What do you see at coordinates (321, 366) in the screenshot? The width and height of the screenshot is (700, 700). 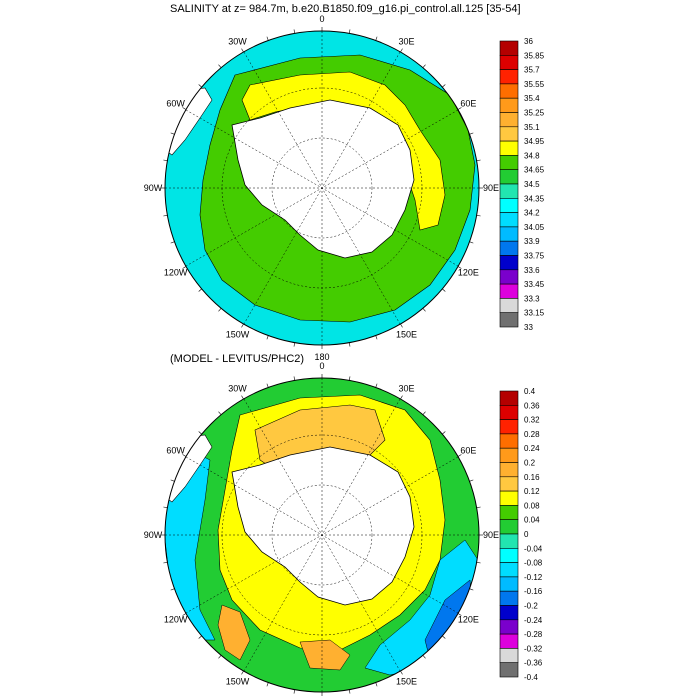 I see `panel2-lon-label: 0` at bounding box center [321, 366].